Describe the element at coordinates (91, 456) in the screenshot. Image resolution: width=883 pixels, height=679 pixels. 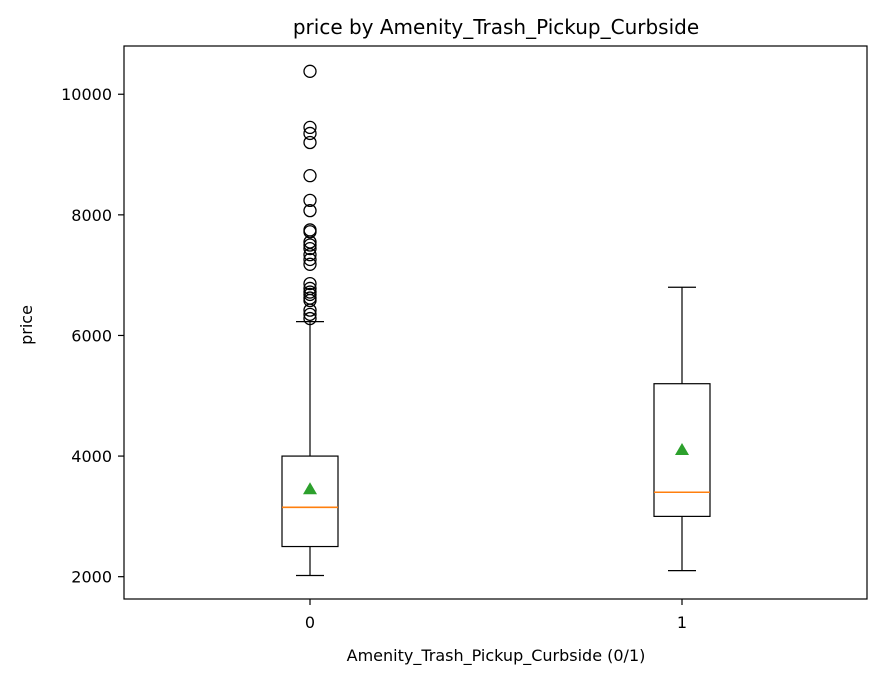
I see `y-tick-label: 4000` at that location.